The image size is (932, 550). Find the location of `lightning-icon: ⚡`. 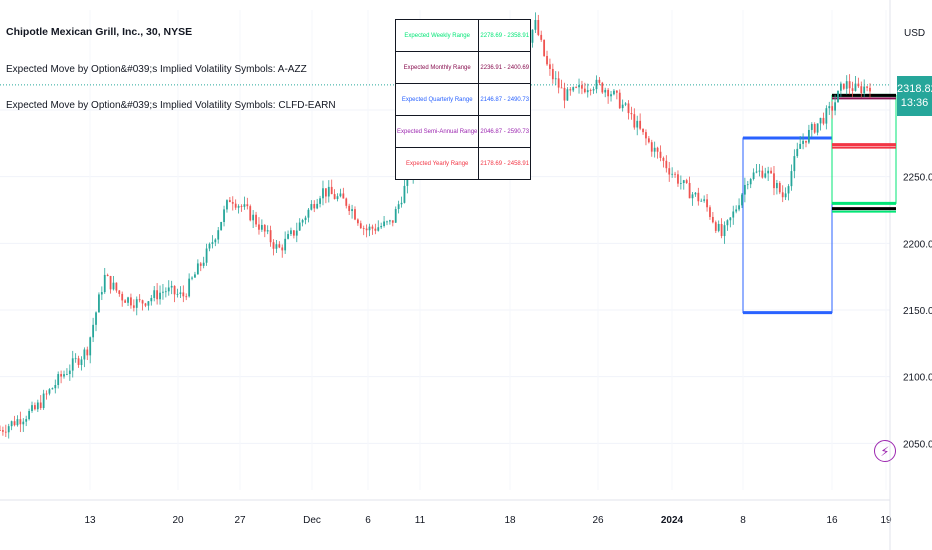

lightning-icon: ⚡ is located at coordinates (885, 451).